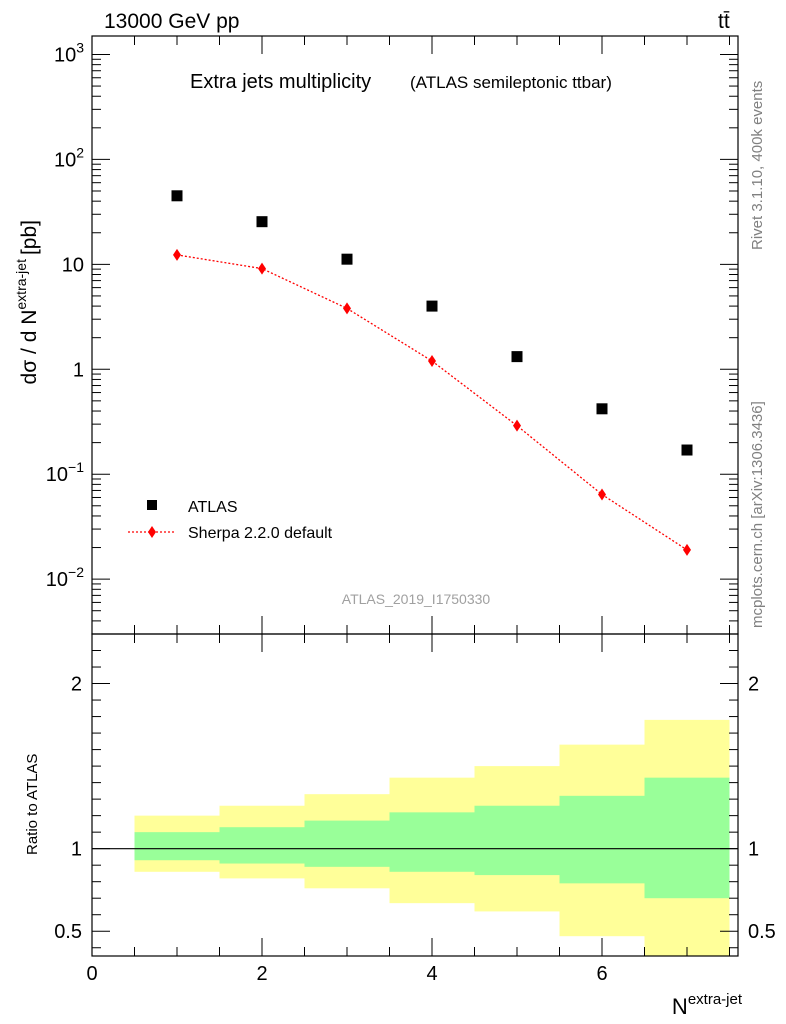 The image size is (786, 1024). Describe the element at coordinates (260, 533) in the screenshot. I see `legend-sherpa-label: Sherpa 2.2.0 default` at that location.